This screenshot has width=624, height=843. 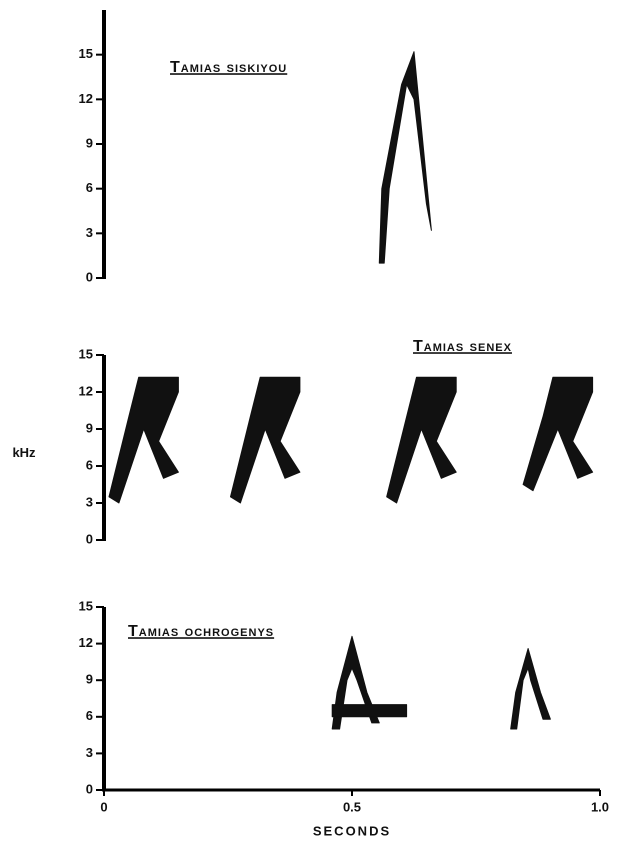 What do you see at coordinates (462, 346) in the screenshot?
I see `panel-title: Tamias senex` at bounding box center [462, 346].